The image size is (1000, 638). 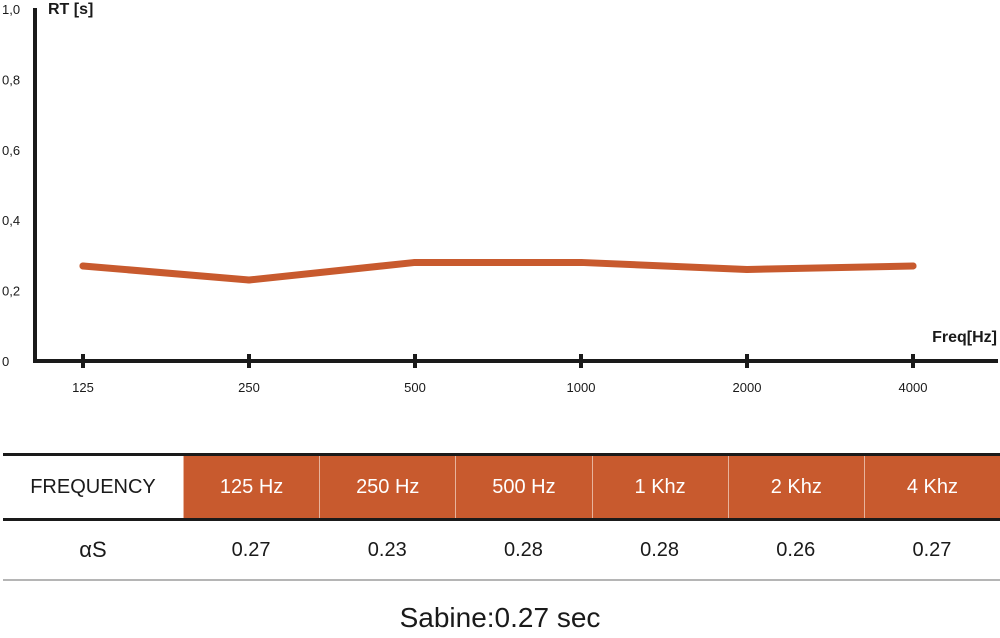 I want to click on frequency-cell: 2 Khz, so click(x=795, y=487).